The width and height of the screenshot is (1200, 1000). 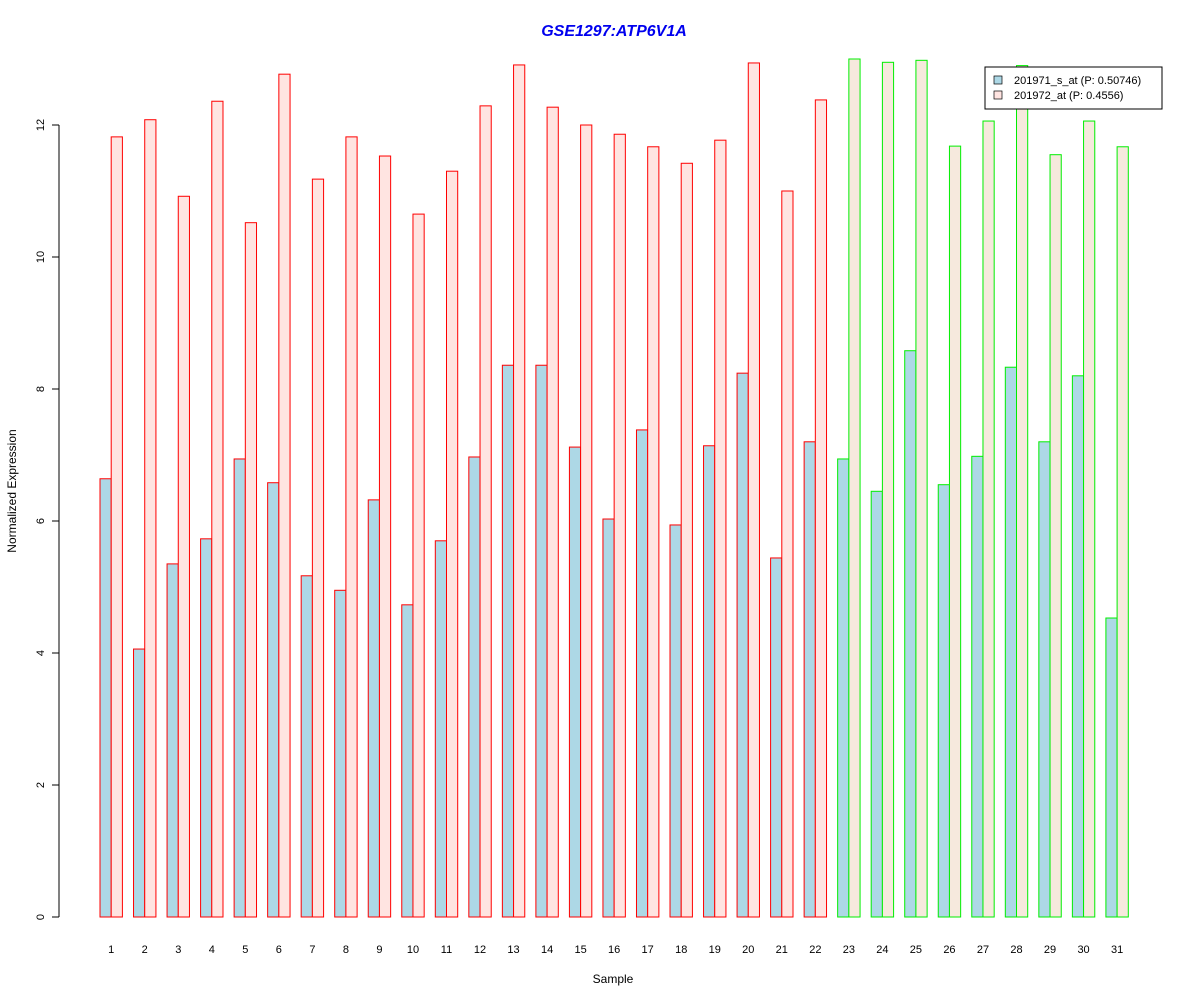 I want to click on x-tick-label: 31, so click(x=1117, y=950).